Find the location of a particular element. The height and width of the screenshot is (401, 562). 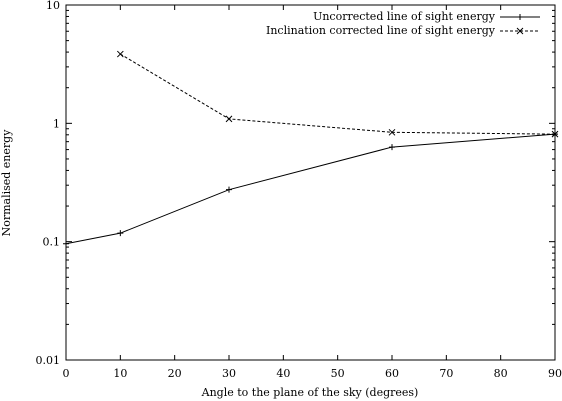

legend-marker-corrected is located at coordinates (520, 31).